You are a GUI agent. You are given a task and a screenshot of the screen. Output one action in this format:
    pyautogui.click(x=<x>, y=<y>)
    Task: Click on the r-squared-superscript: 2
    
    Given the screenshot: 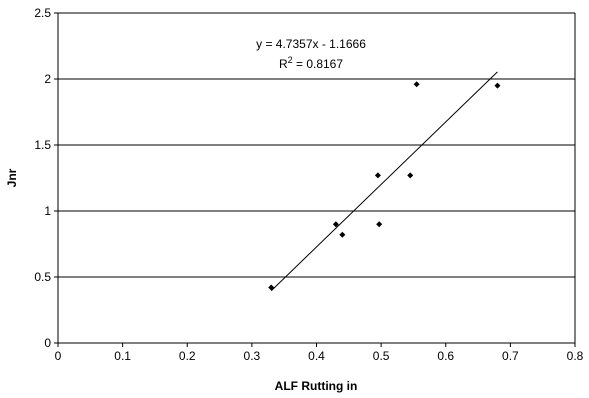 What is the action you would take?
    pyautogui.click(x=290, y=60)
    